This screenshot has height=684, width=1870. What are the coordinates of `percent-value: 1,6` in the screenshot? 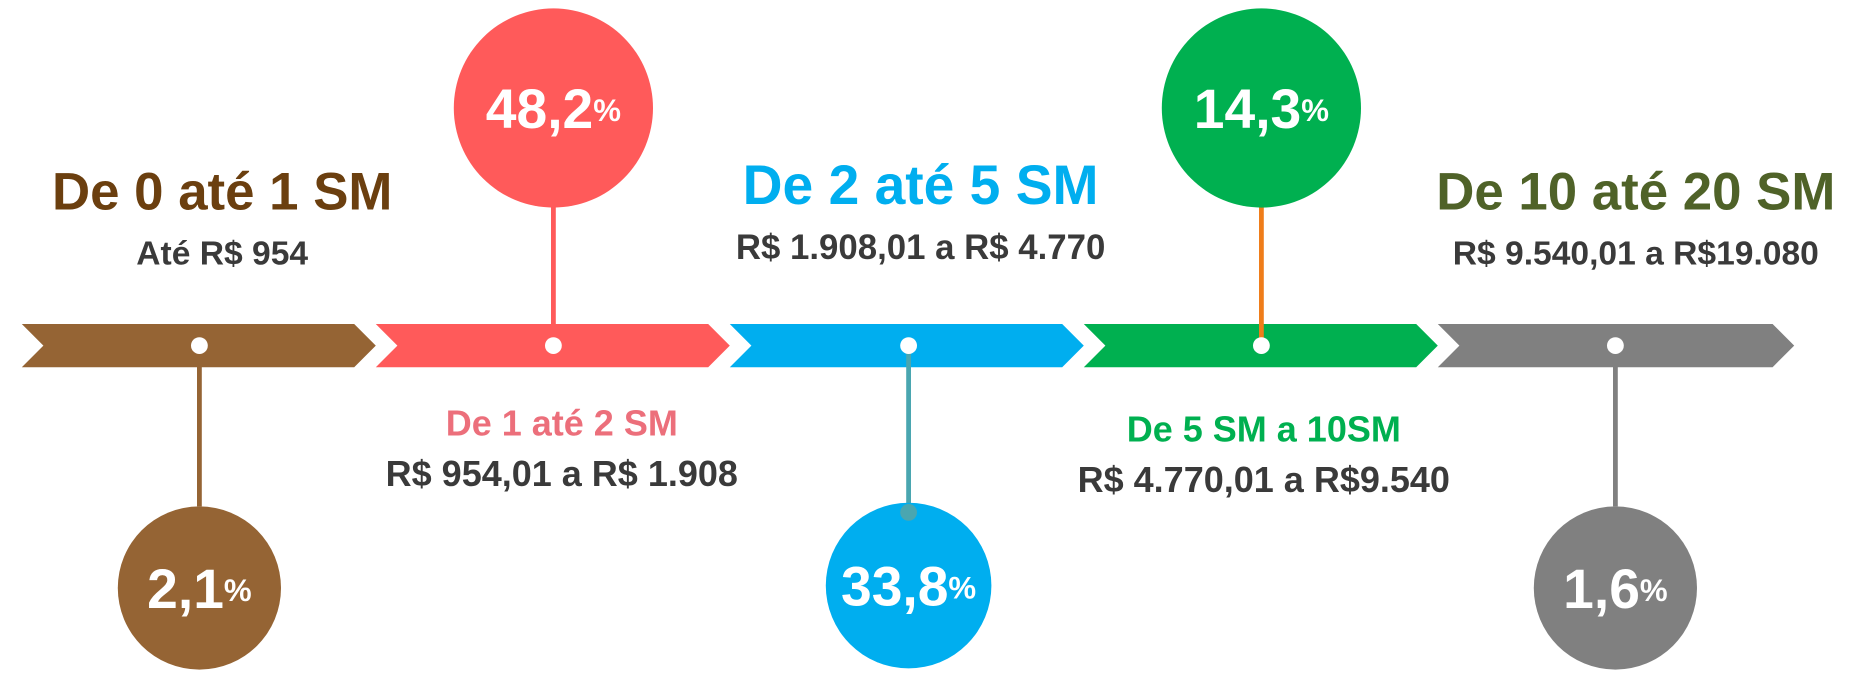 It's located at (1601, 588).